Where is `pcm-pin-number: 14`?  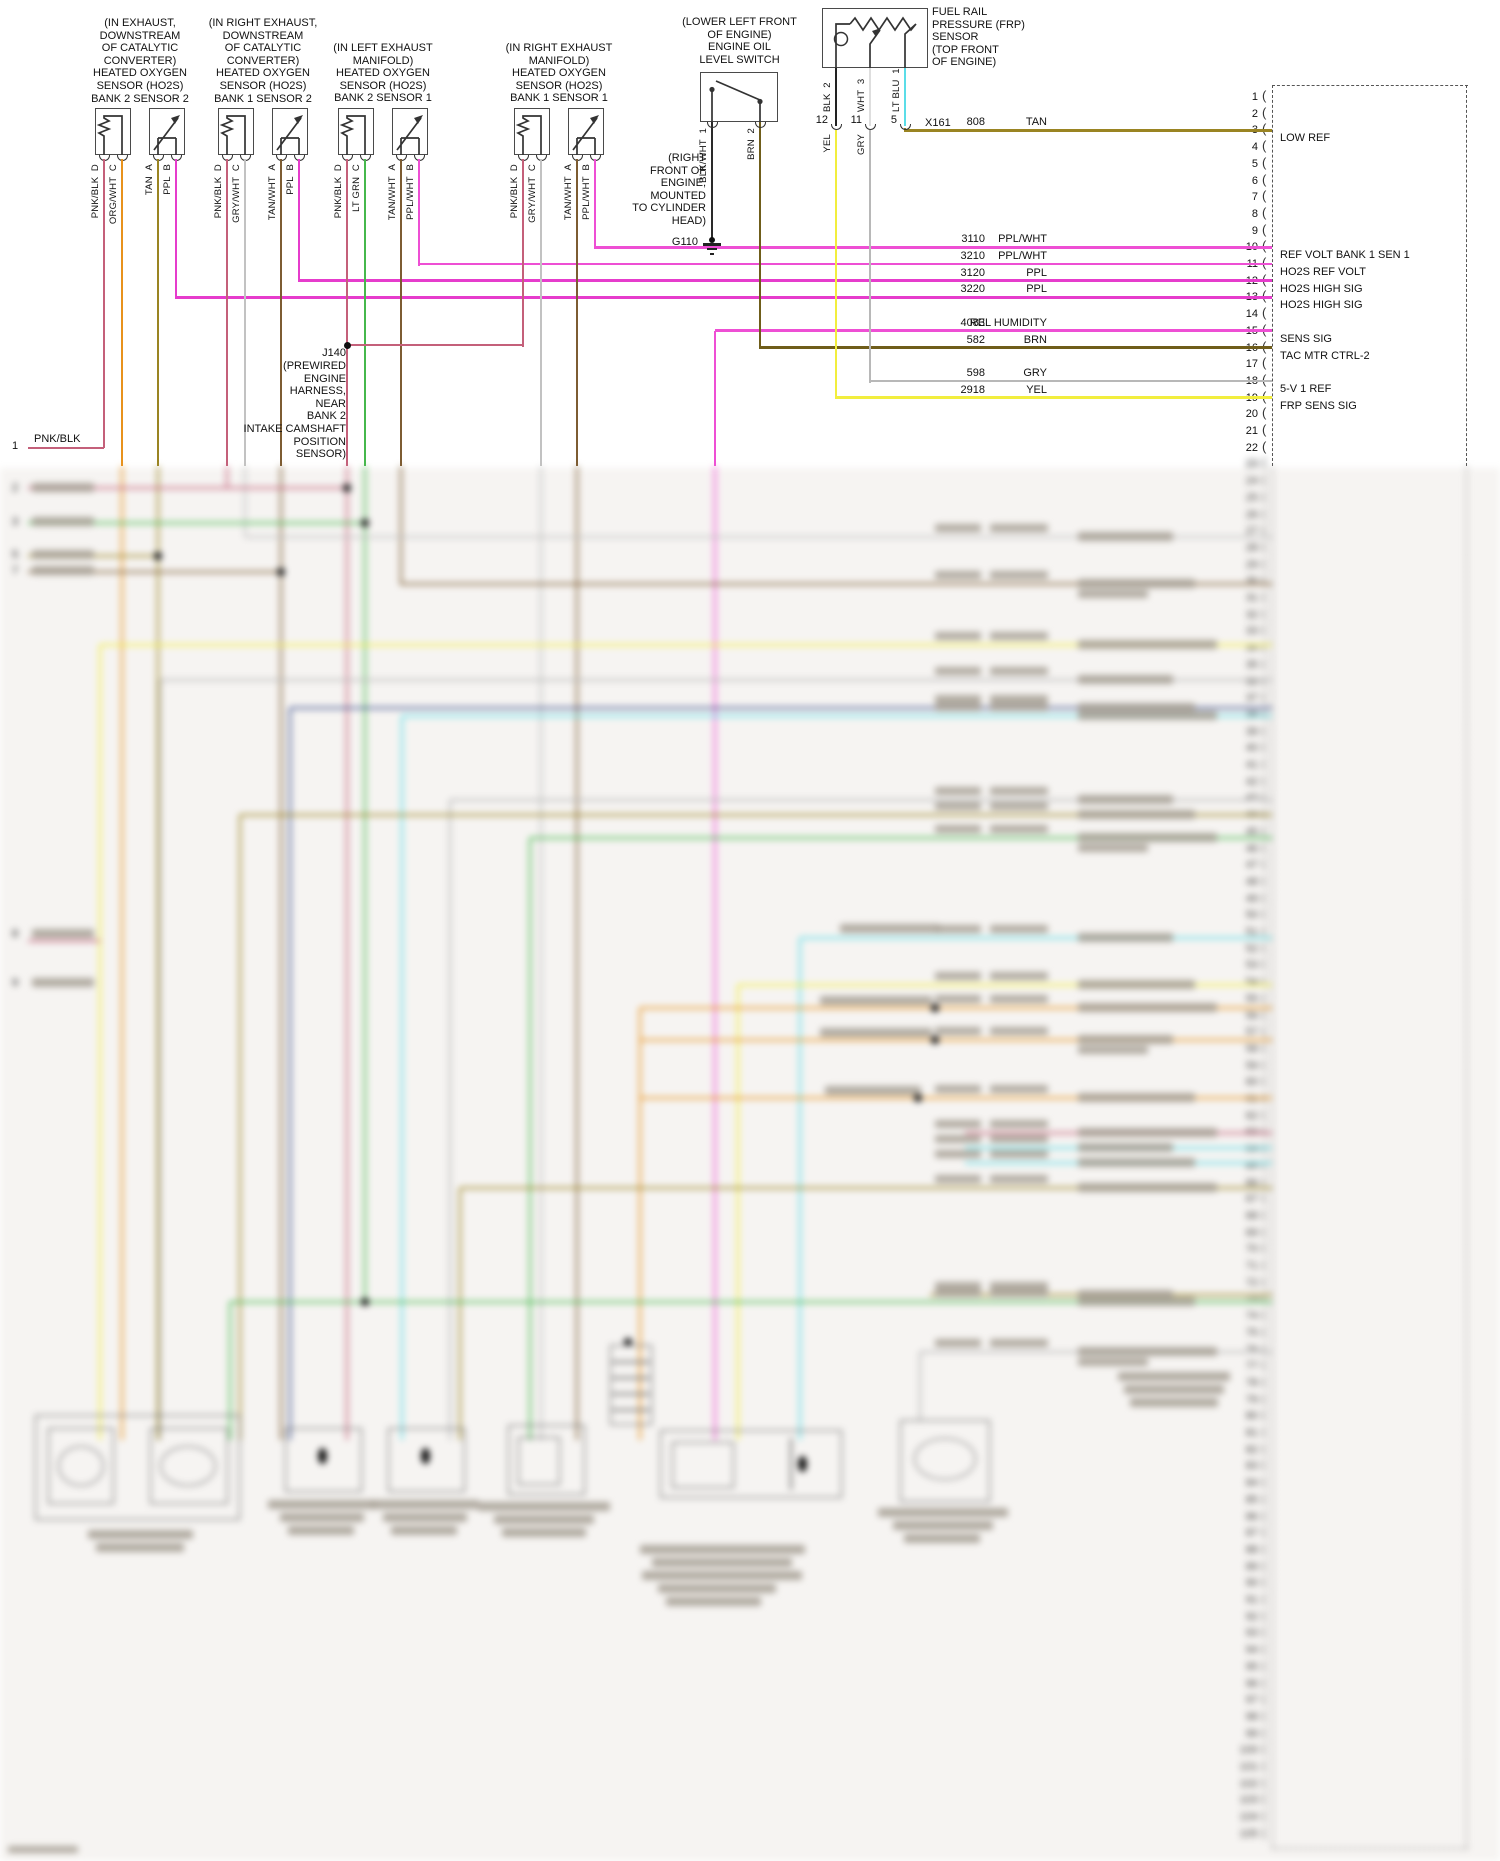
pcm-pin-number: 14 is located at coordinates (1251, 314).